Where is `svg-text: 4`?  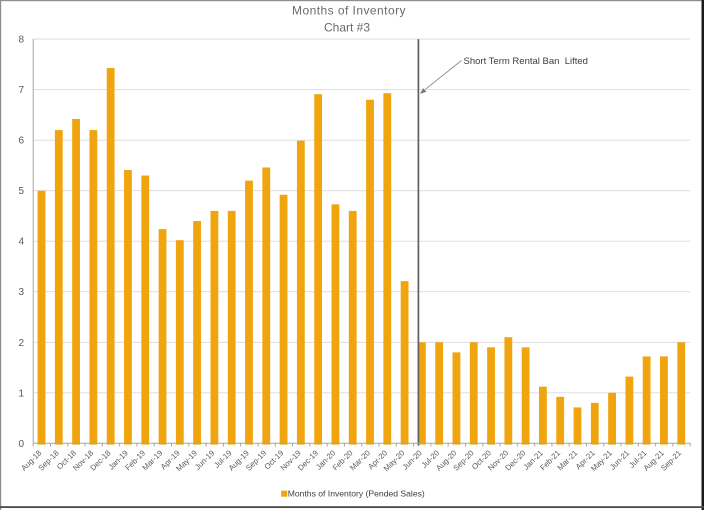
svg-text: 4 is located at coordinates (21, 242).